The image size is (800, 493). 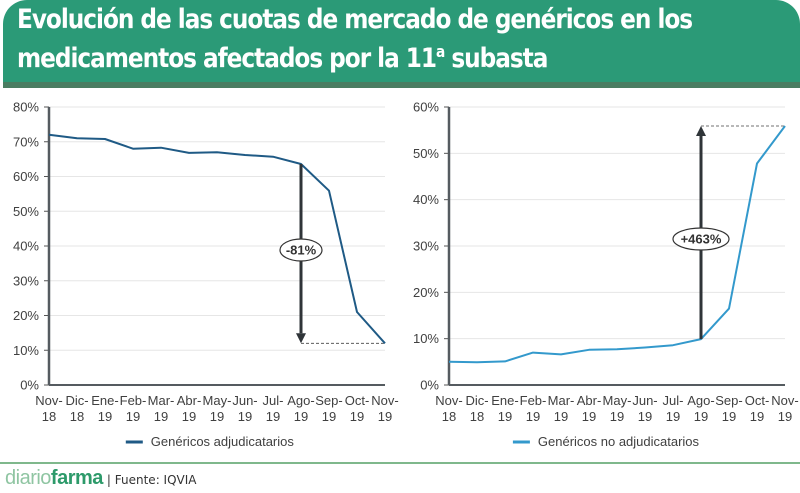 What do you see at coordinates (151, 480) in the screenshot?
I see `source-label: | Fuente: IQVIA` at bounding box center [151, 480].